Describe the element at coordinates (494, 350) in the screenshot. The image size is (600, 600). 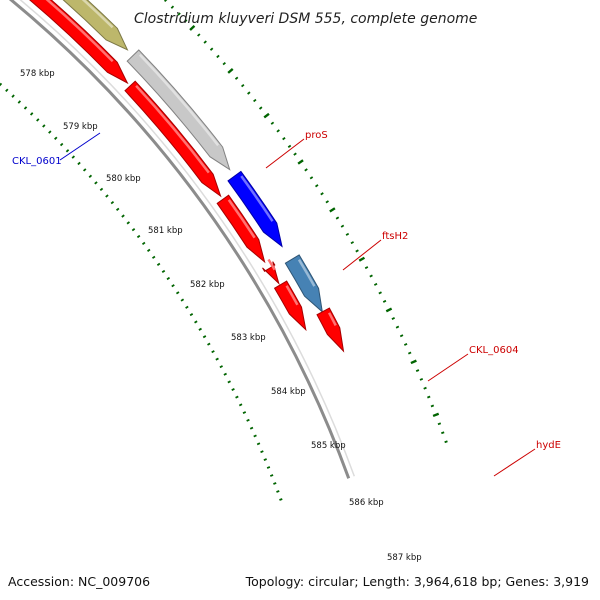
I see `gene-label-ckl-0604: CKL_0604` at that location.